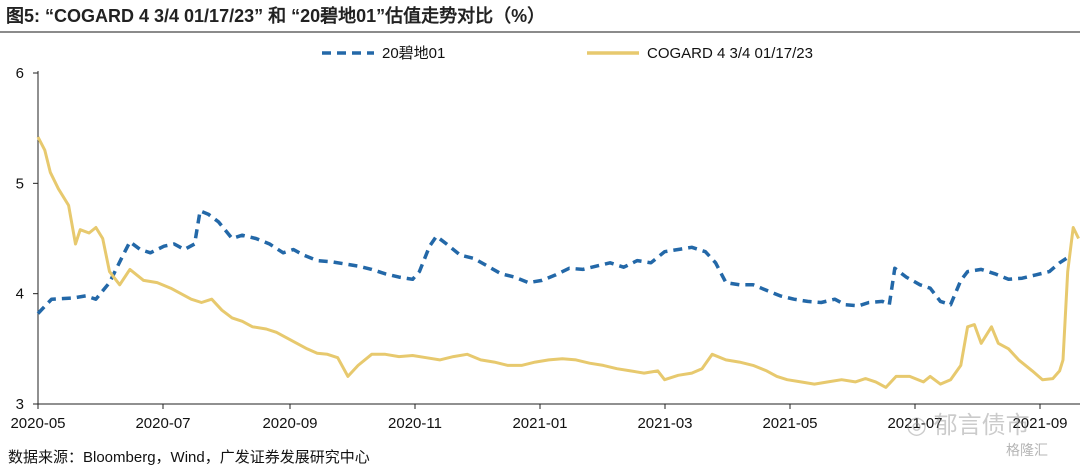 The width and height of the screenshot is (1080, 469). What do you see at coordinates (189, 457) in the screenshot?
I see `source-note: 数据来源：Bloomberg，Wind，广发证券发展研究中心` at bounding box center [189, 457].